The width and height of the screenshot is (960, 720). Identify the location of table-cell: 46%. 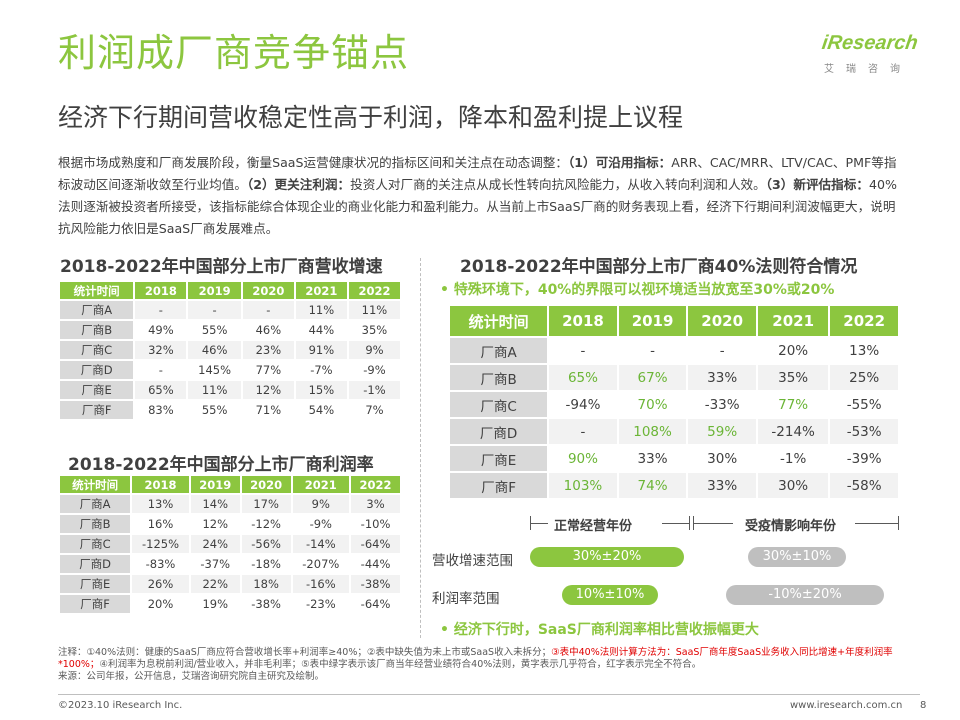
(214, 350).